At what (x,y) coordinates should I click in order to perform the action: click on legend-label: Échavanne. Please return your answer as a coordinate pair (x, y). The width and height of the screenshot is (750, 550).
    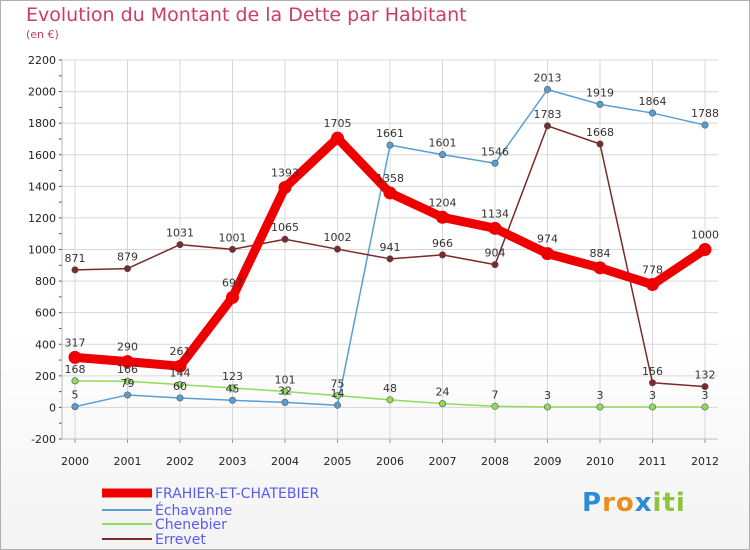
    Looking at the image, I should click on (193, 510).